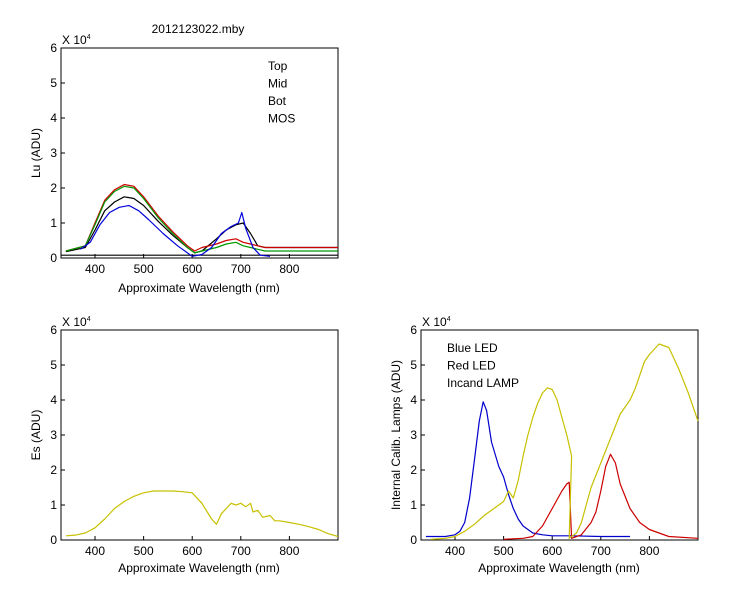  Describe the element at coordinates (36, 153) in the screenshot. I see `y-axis-label-lu: Lu (ADU)` at that location.